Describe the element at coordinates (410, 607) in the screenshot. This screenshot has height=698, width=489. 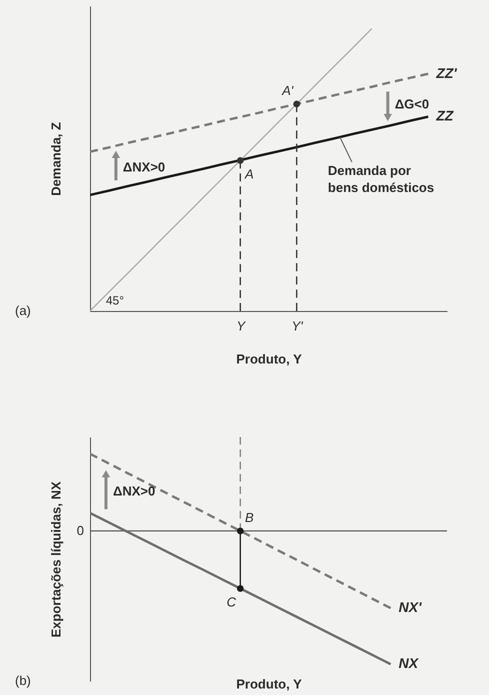
I see `series-label: NX'` at that location.